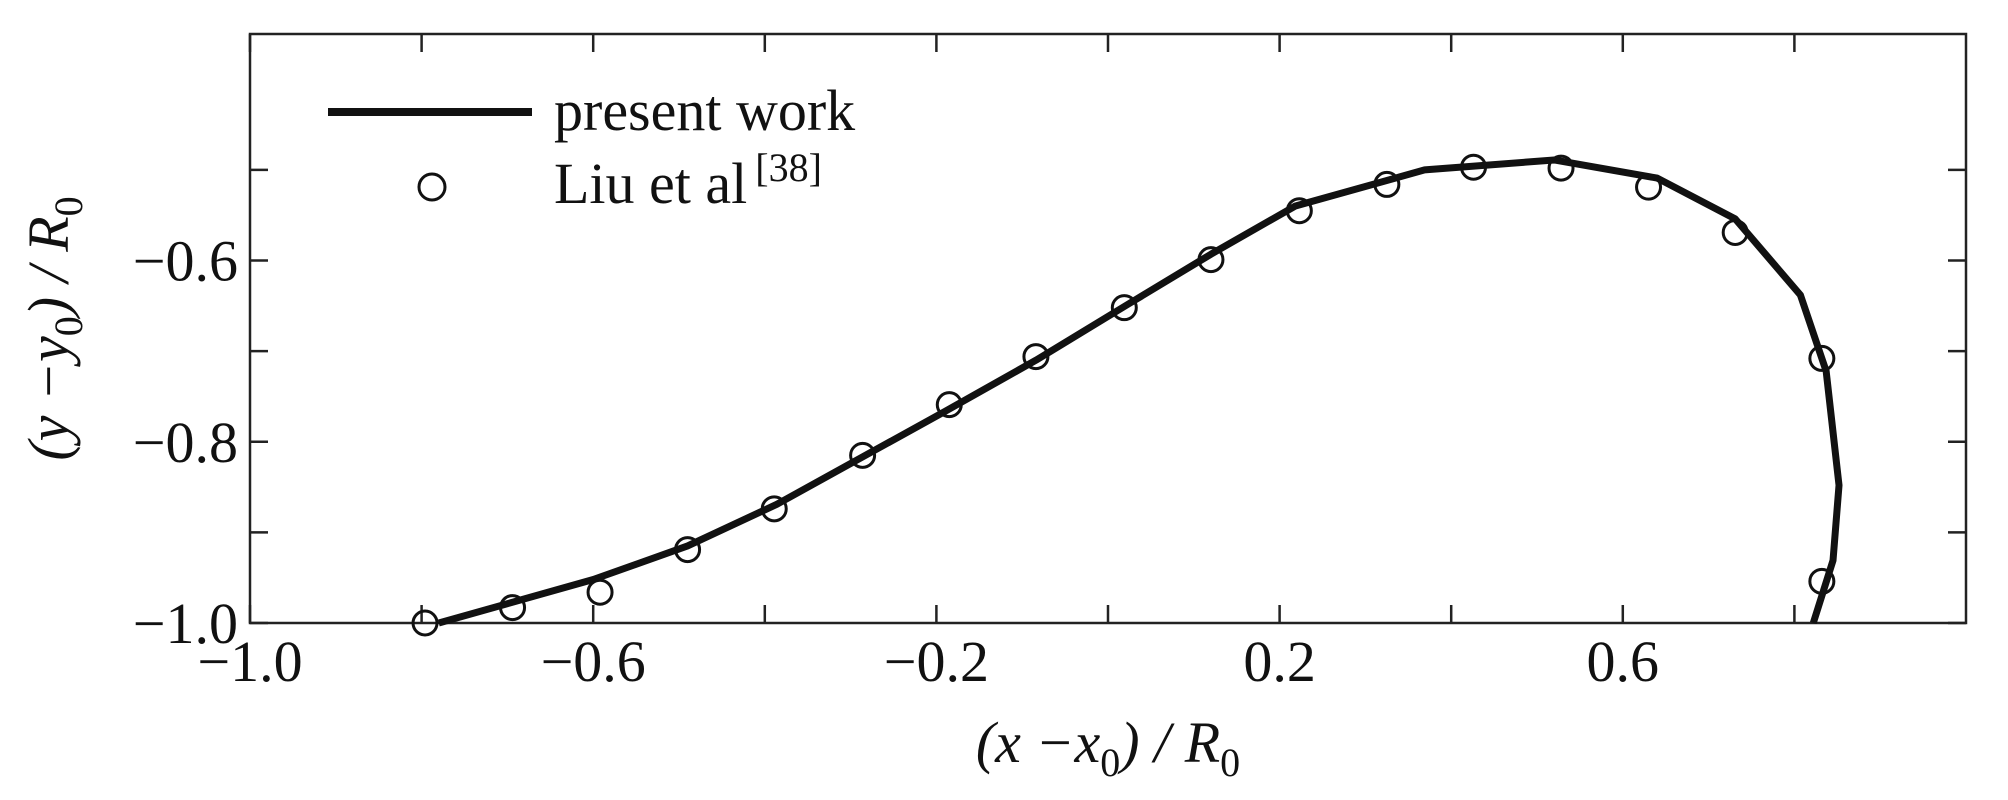 This screenshot has width=2008, height=800. What do you see at coordinates (185, 442) in the screenshot?
I see `y-tick-label: −0.8` at bounding box center [185, 442].